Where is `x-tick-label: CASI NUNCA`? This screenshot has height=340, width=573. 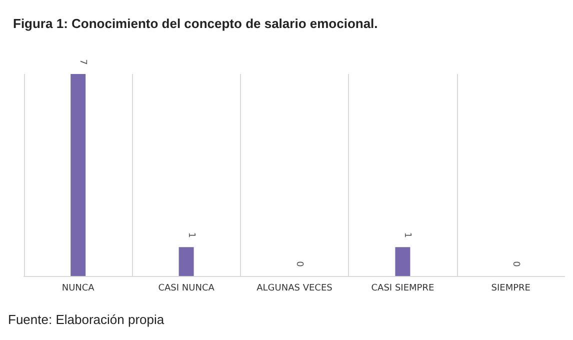
x-tick-label: CASI NUNCA is located at coordinates (187, 289).